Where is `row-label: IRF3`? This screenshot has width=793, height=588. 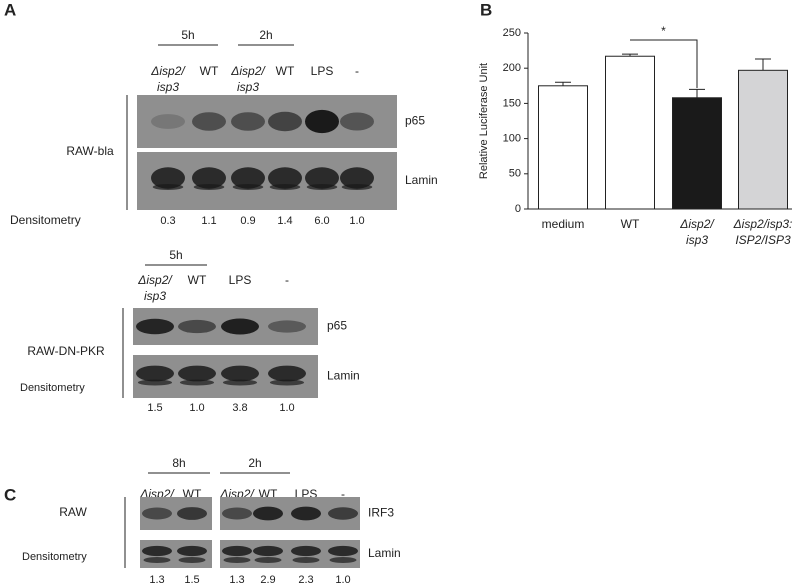 row-label: IRF3 is located at coordinates (381, 513).